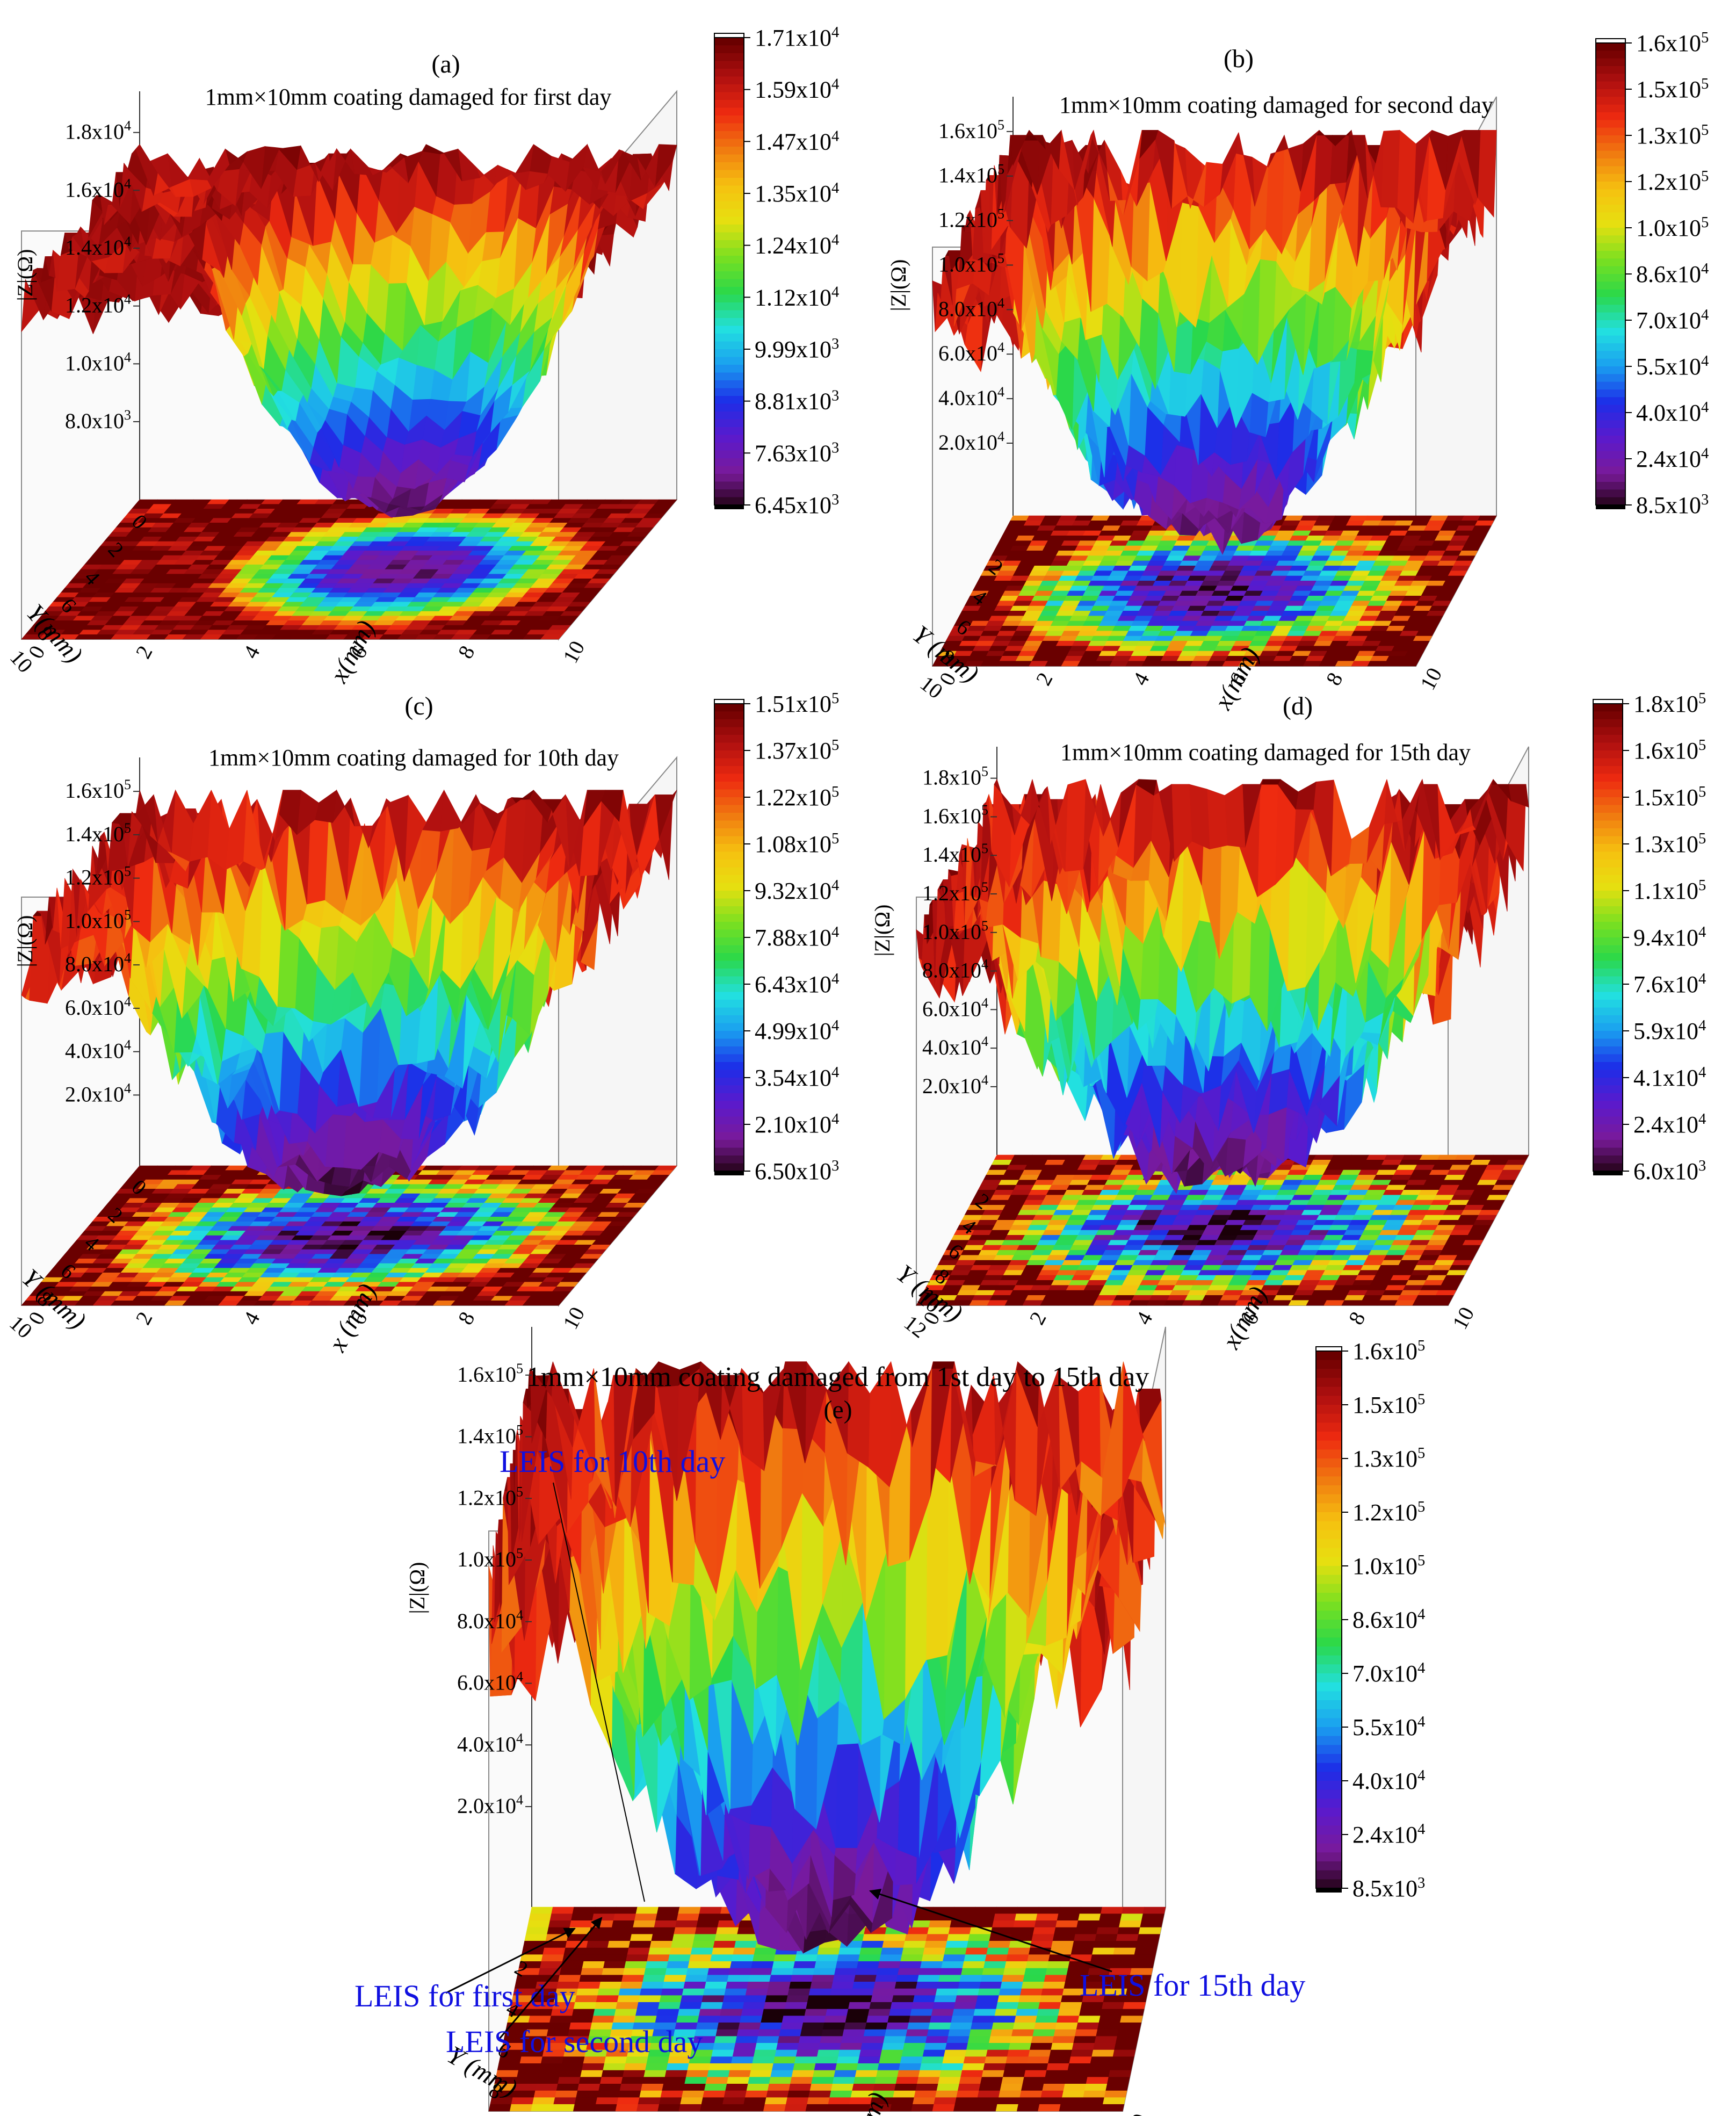  I want to click on colorbar-tick-label: 7.63x10³, so click(797, 452).